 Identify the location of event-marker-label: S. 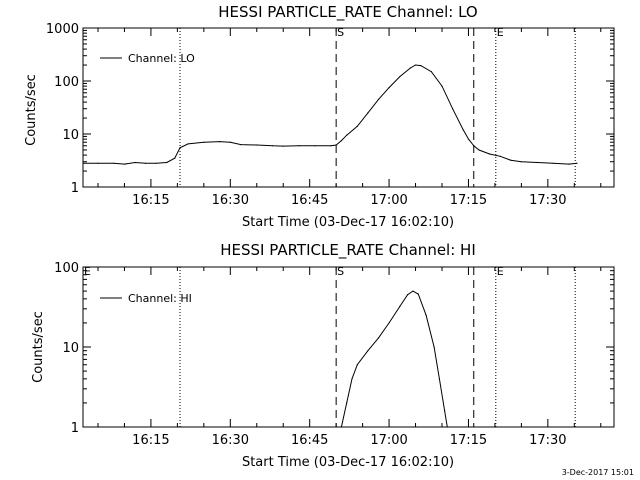
(340, 271).